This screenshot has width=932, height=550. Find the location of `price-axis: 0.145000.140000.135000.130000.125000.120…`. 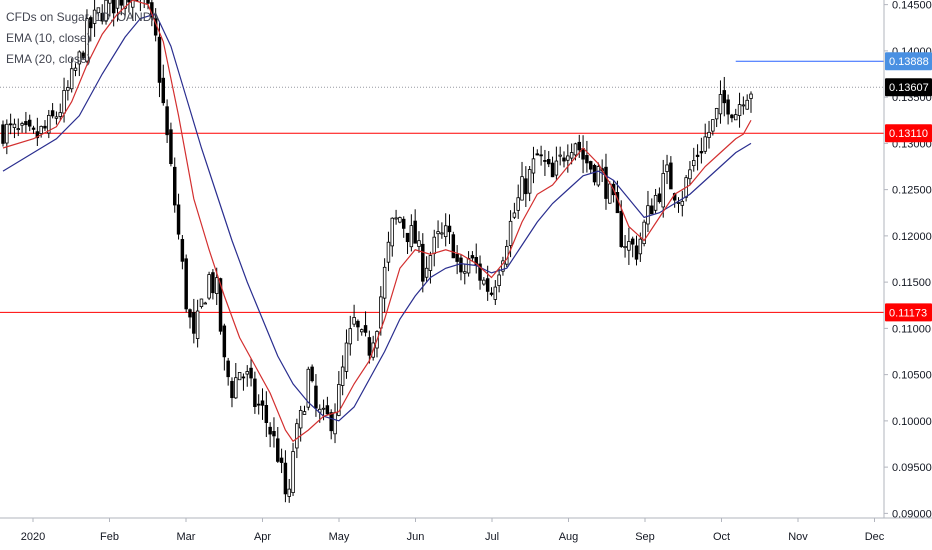

price-axis: 0.145000.140000.135000.130000.125000.120… is located at coordinates (908, 260).